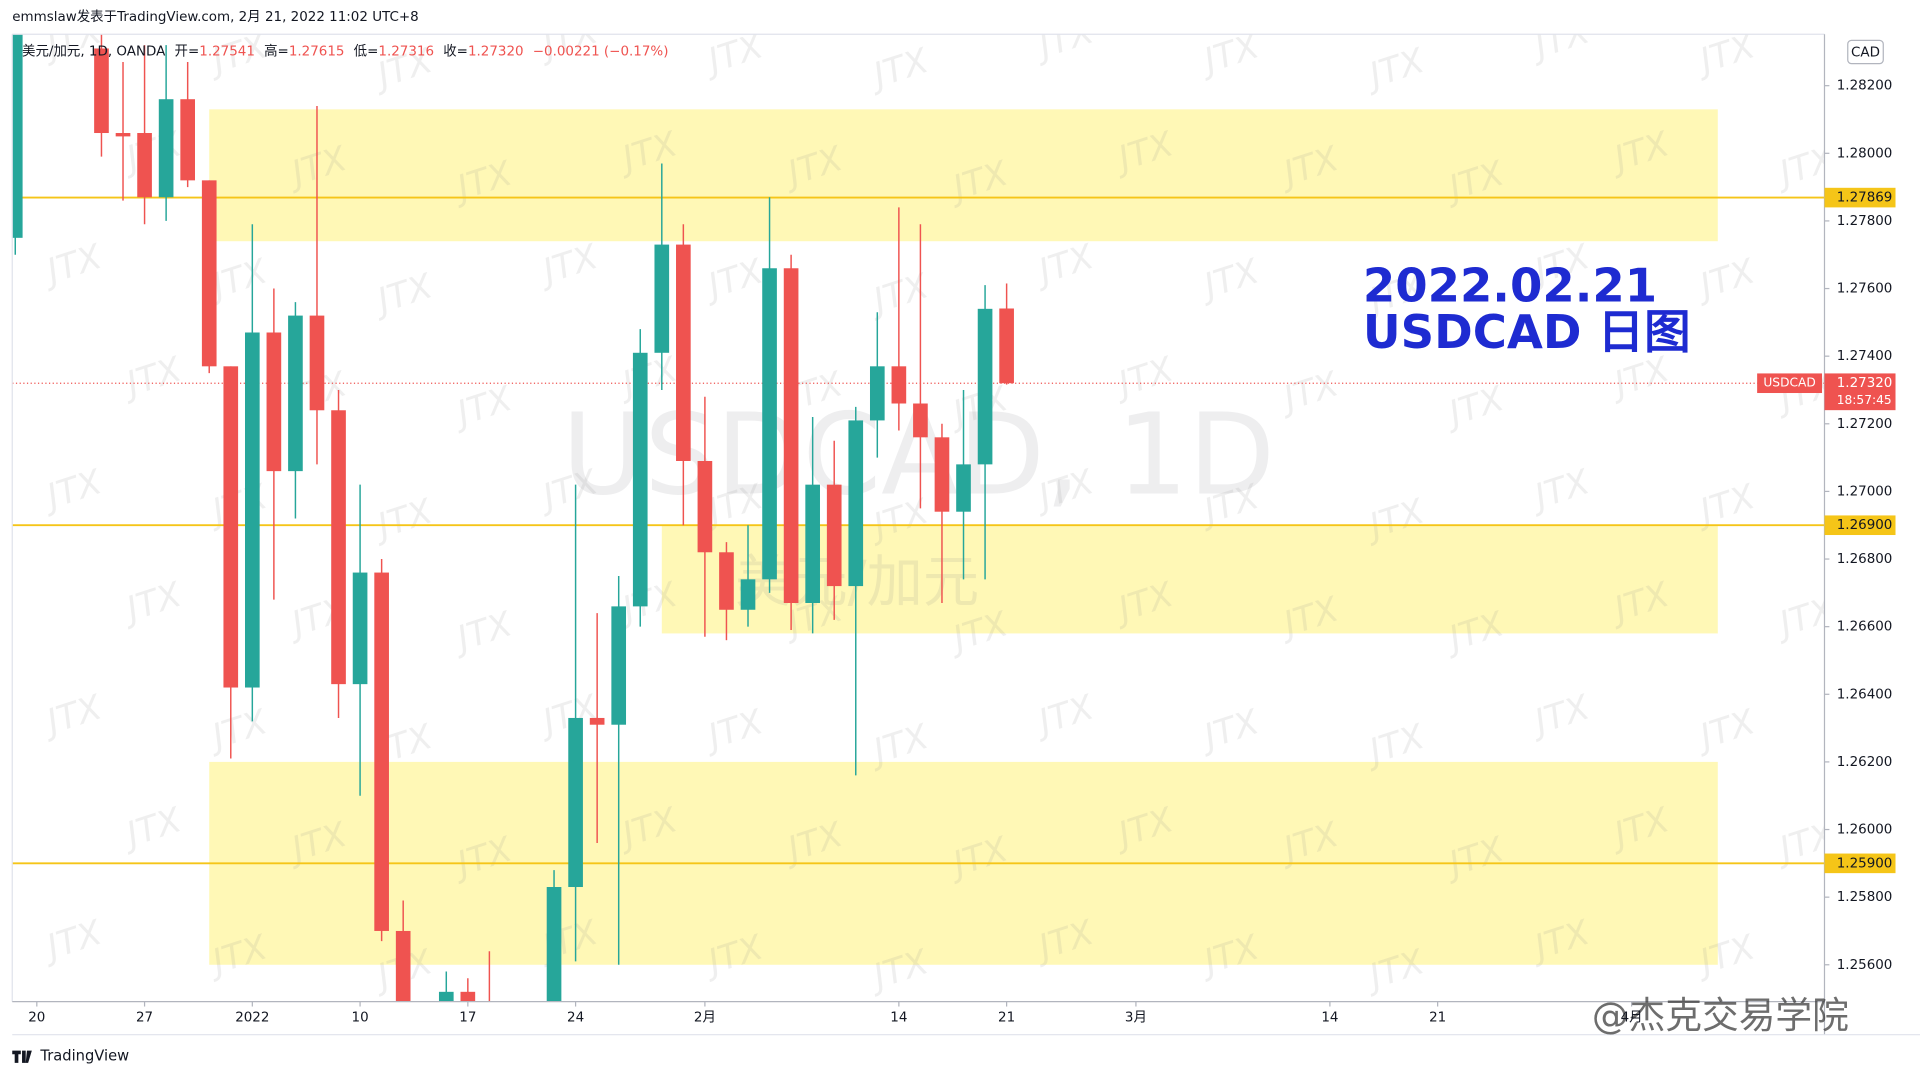 The height and width of the screenshot is (1084, 1920). I want to click on price-label-box, so click(1860, 392).